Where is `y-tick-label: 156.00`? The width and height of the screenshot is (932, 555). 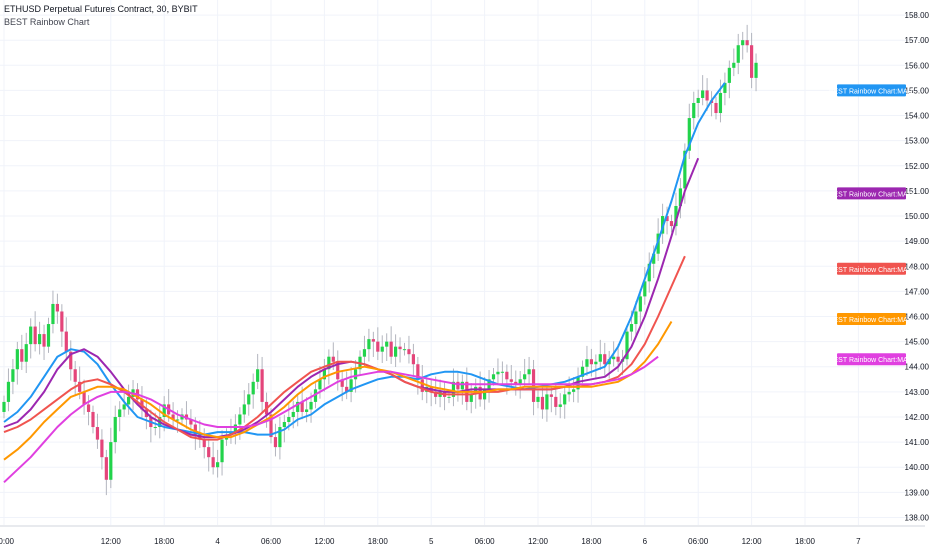 y-tick-label: 156.00 is located at coordinates (917, 65).